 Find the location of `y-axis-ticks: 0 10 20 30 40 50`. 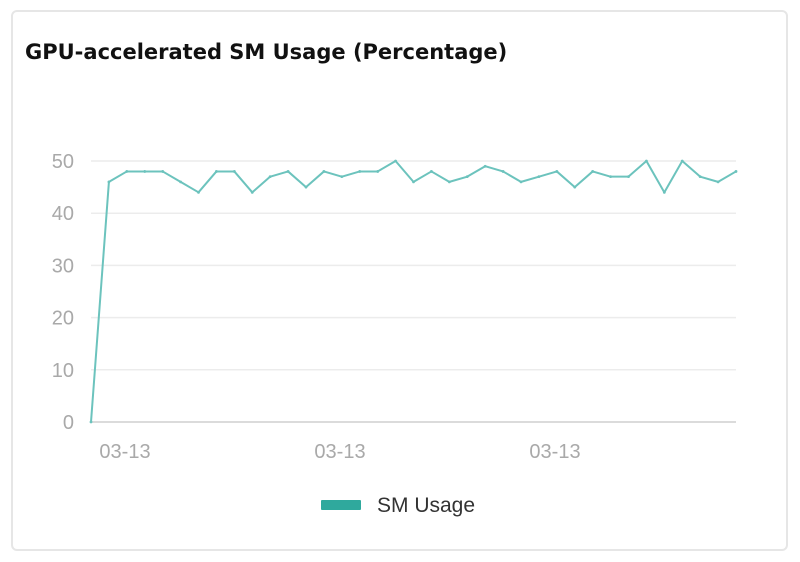

y-axis-ticks: 0 10 20 30 40 50 is located at coordinates (63, 292).